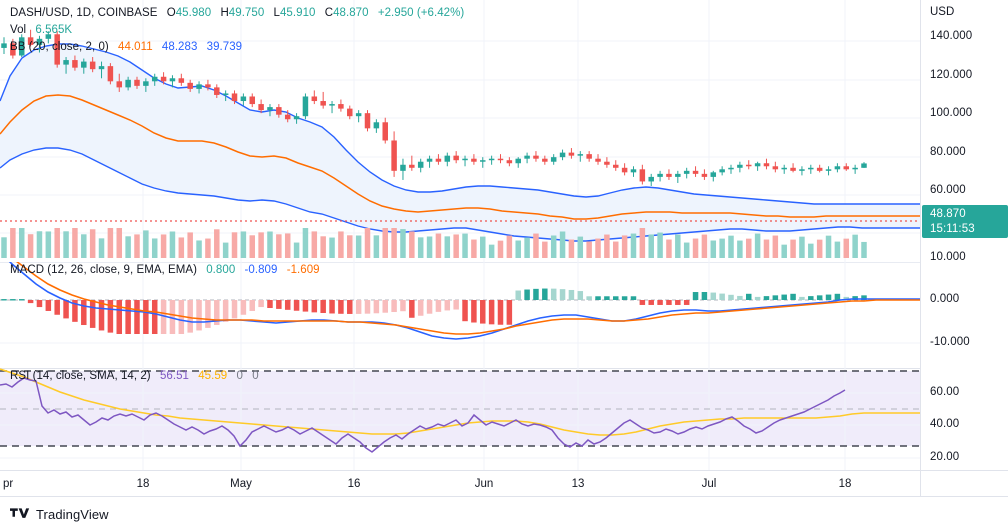 This screenshot has width=1008, height=531. I want to click on ohlc-l-label: L, so click(276, 13).